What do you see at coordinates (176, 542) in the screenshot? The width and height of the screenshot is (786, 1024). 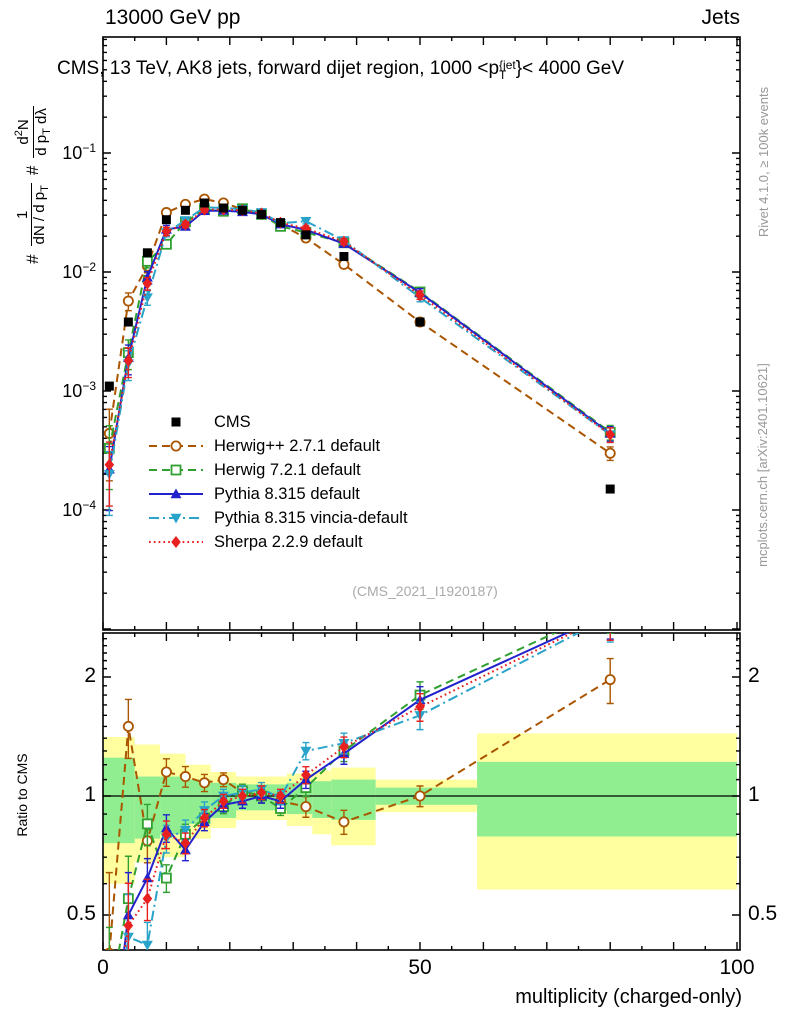 I see `sherpa-marker-icon` at bounding box center [176, 542].